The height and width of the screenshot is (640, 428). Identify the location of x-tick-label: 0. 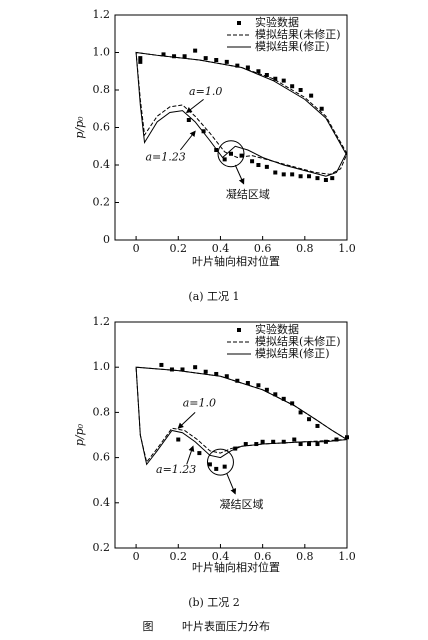
(136, 556).